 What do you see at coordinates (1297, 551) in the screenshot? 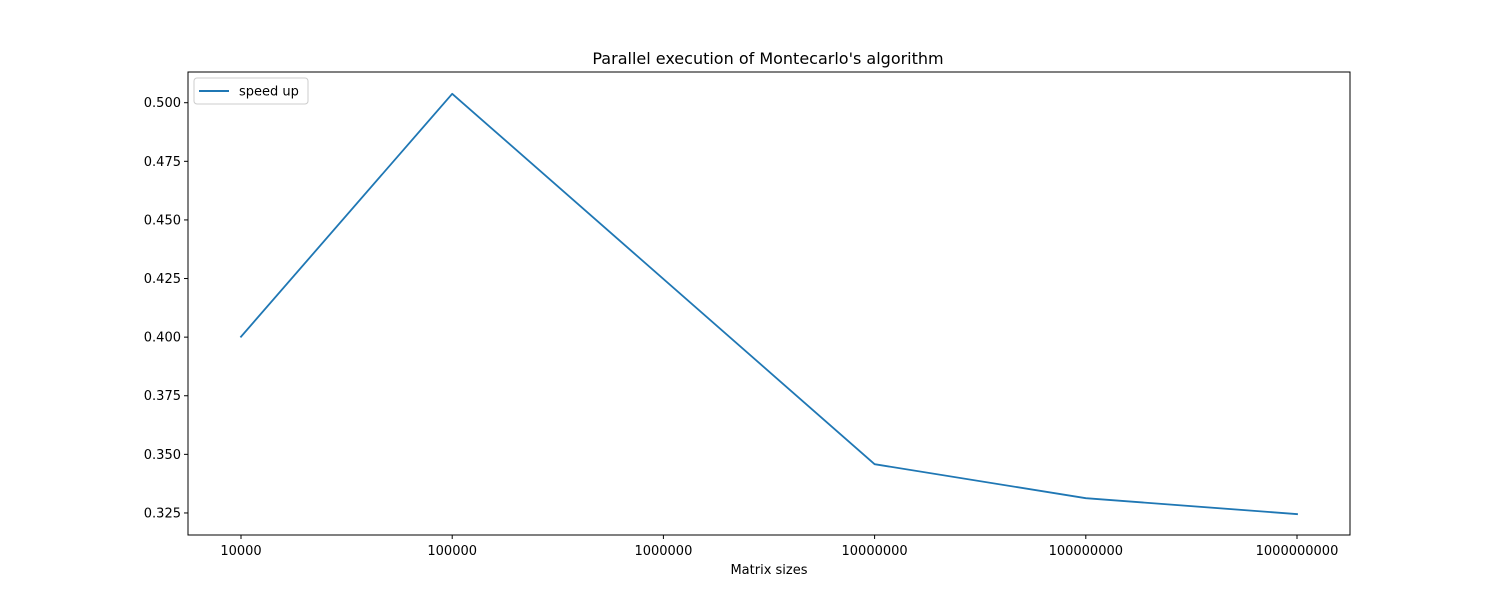
I see `x-tick-label: 1000000000` at bounding box center [1297, 551].